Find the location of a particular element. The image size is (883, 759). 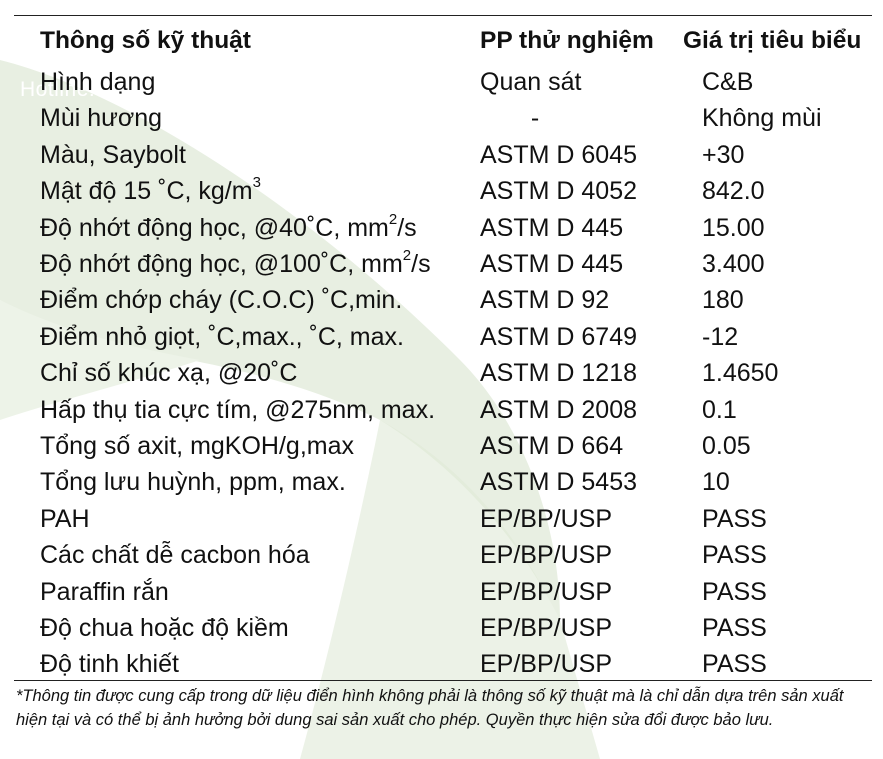

row-value: +30 is located at coordinates (723, 154).